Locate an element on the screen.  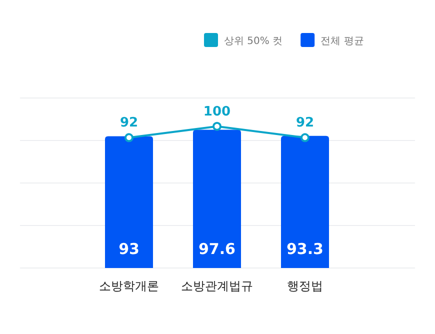
data-label: 100 is located at coordinates (217, 112).